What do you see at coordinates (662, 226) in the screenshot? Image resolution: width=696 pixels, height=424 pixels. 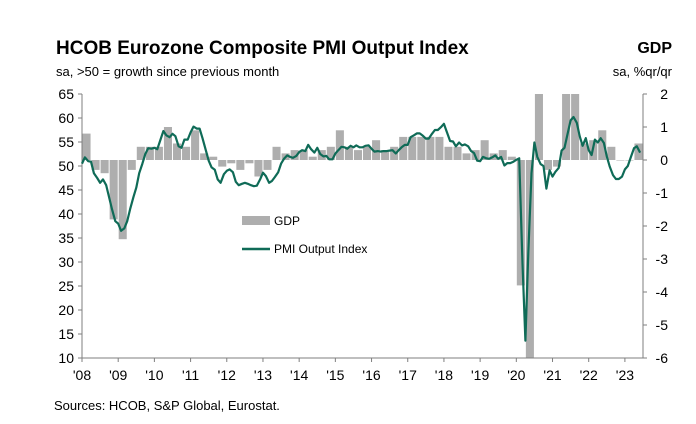 I see `right-tick-label: -2` at bounding box center [662, 226].